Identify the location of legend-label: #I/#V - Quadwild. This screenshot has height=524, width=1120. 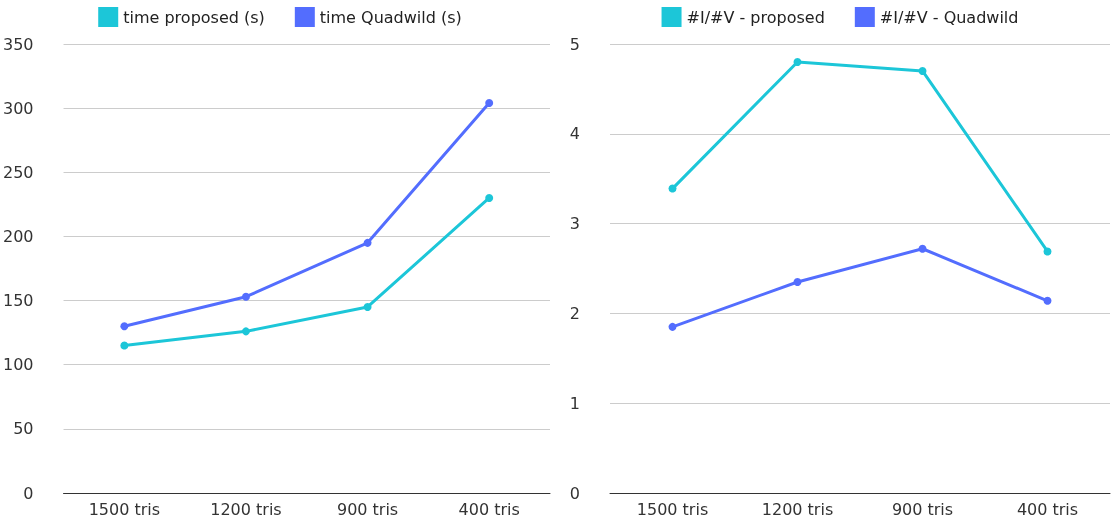
(949, 17).